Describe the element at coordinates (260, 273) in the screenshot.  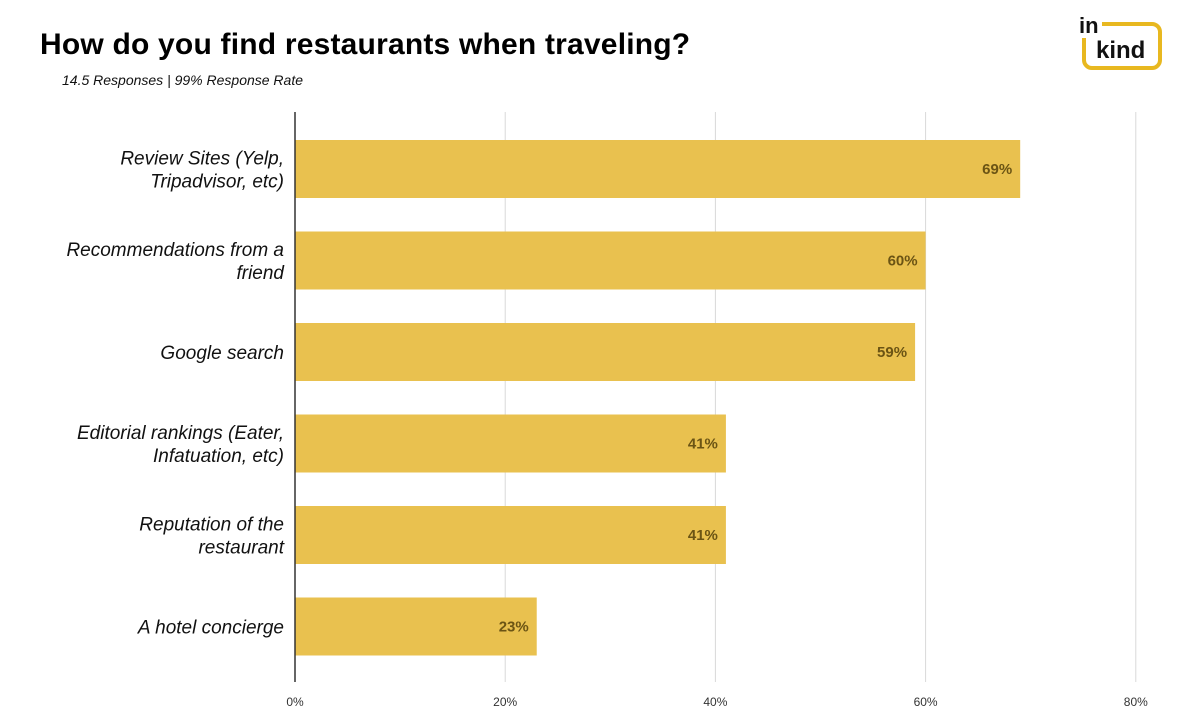
I see `category-label: friend` at that location.